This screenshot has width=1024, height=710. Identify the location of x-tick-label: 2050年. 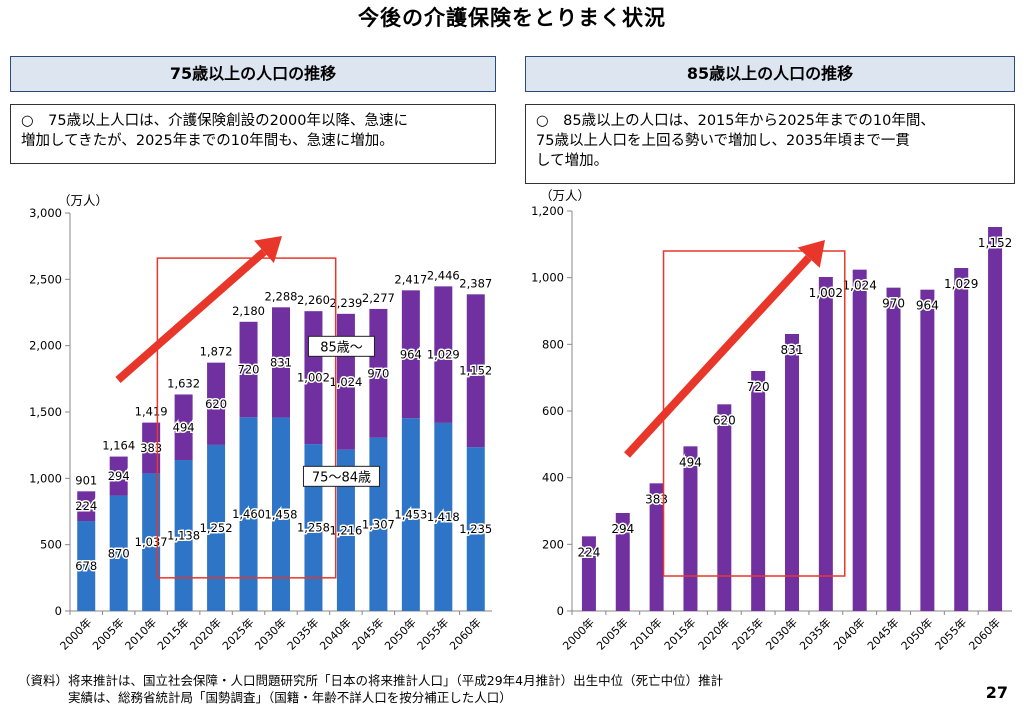
(399, 633).